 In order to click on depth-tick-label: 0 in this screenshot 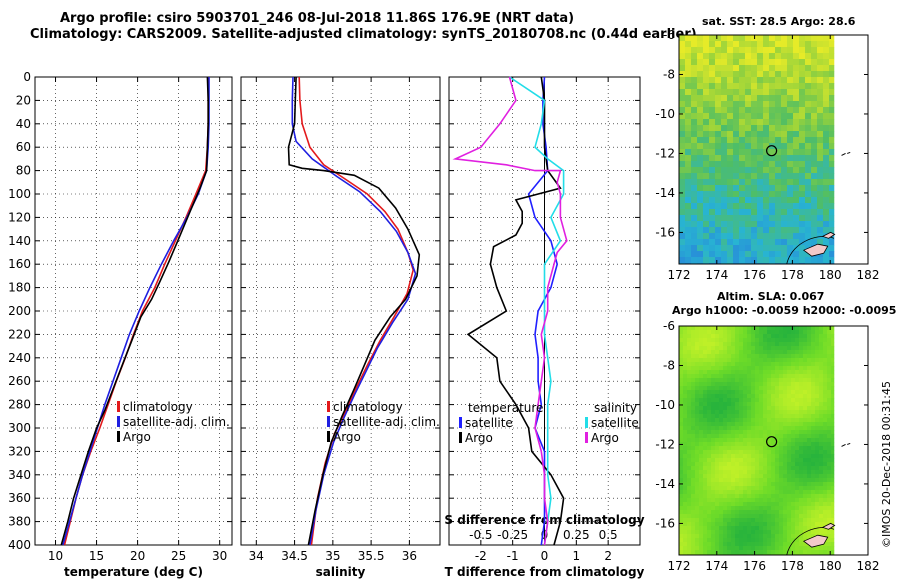, I will do `click(27, 77)`.